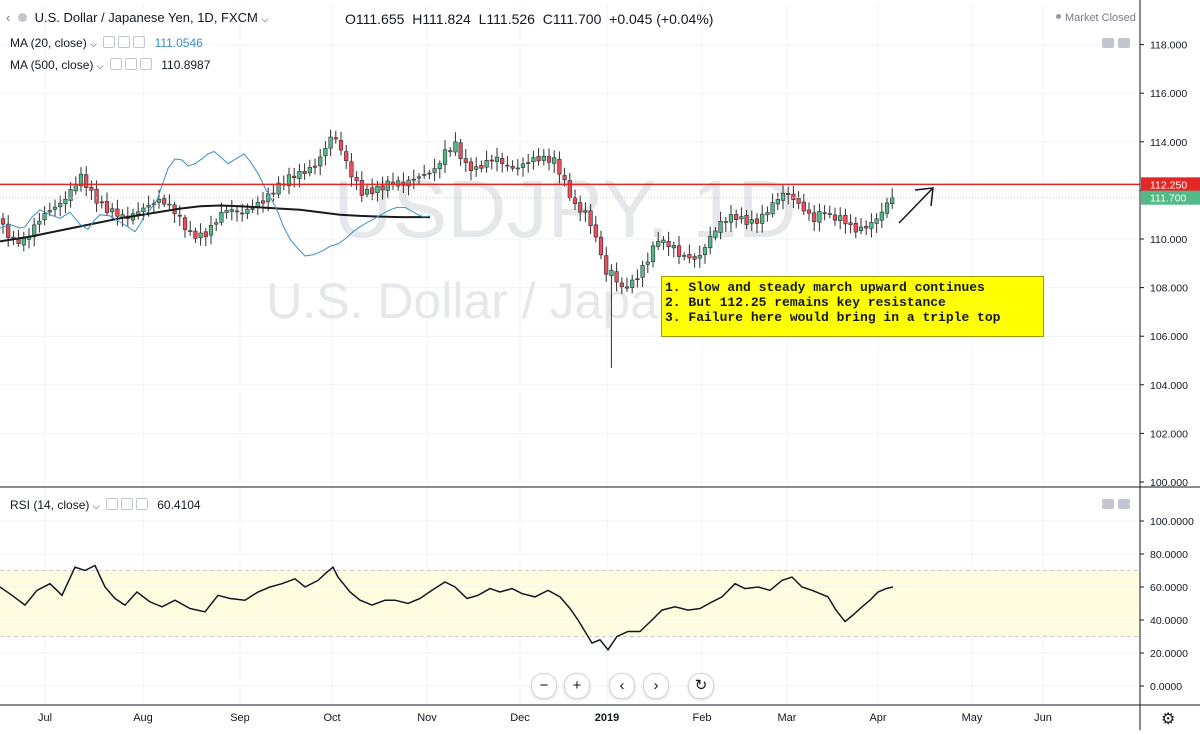  Describe the element at coordinates (915, 206) in the screenshot. I see `trend-arrow-shaft` at that location.